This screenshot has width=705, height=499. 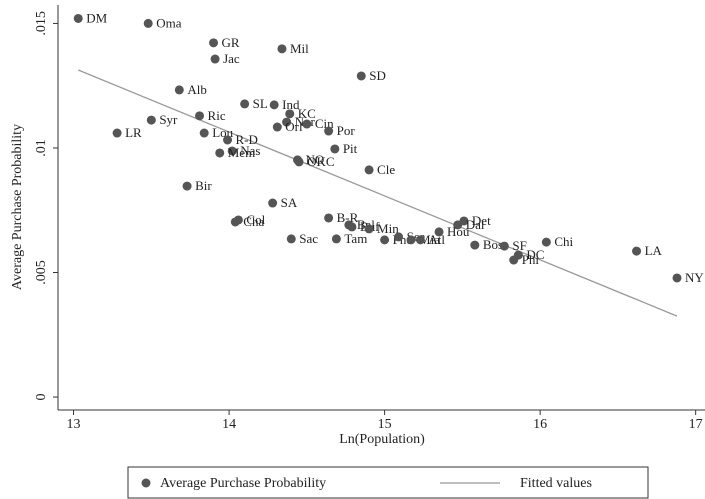 What do you see at coordinates (41, 148) in the screenshot?
I see `y-tick-label: .01` at bounding box center [41, 148].